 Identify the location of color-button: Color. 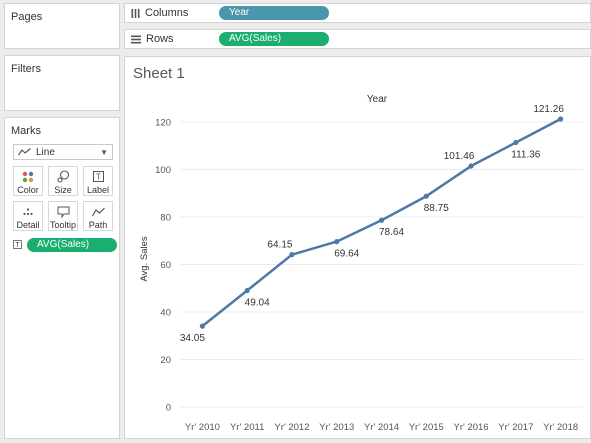
(28, 181).